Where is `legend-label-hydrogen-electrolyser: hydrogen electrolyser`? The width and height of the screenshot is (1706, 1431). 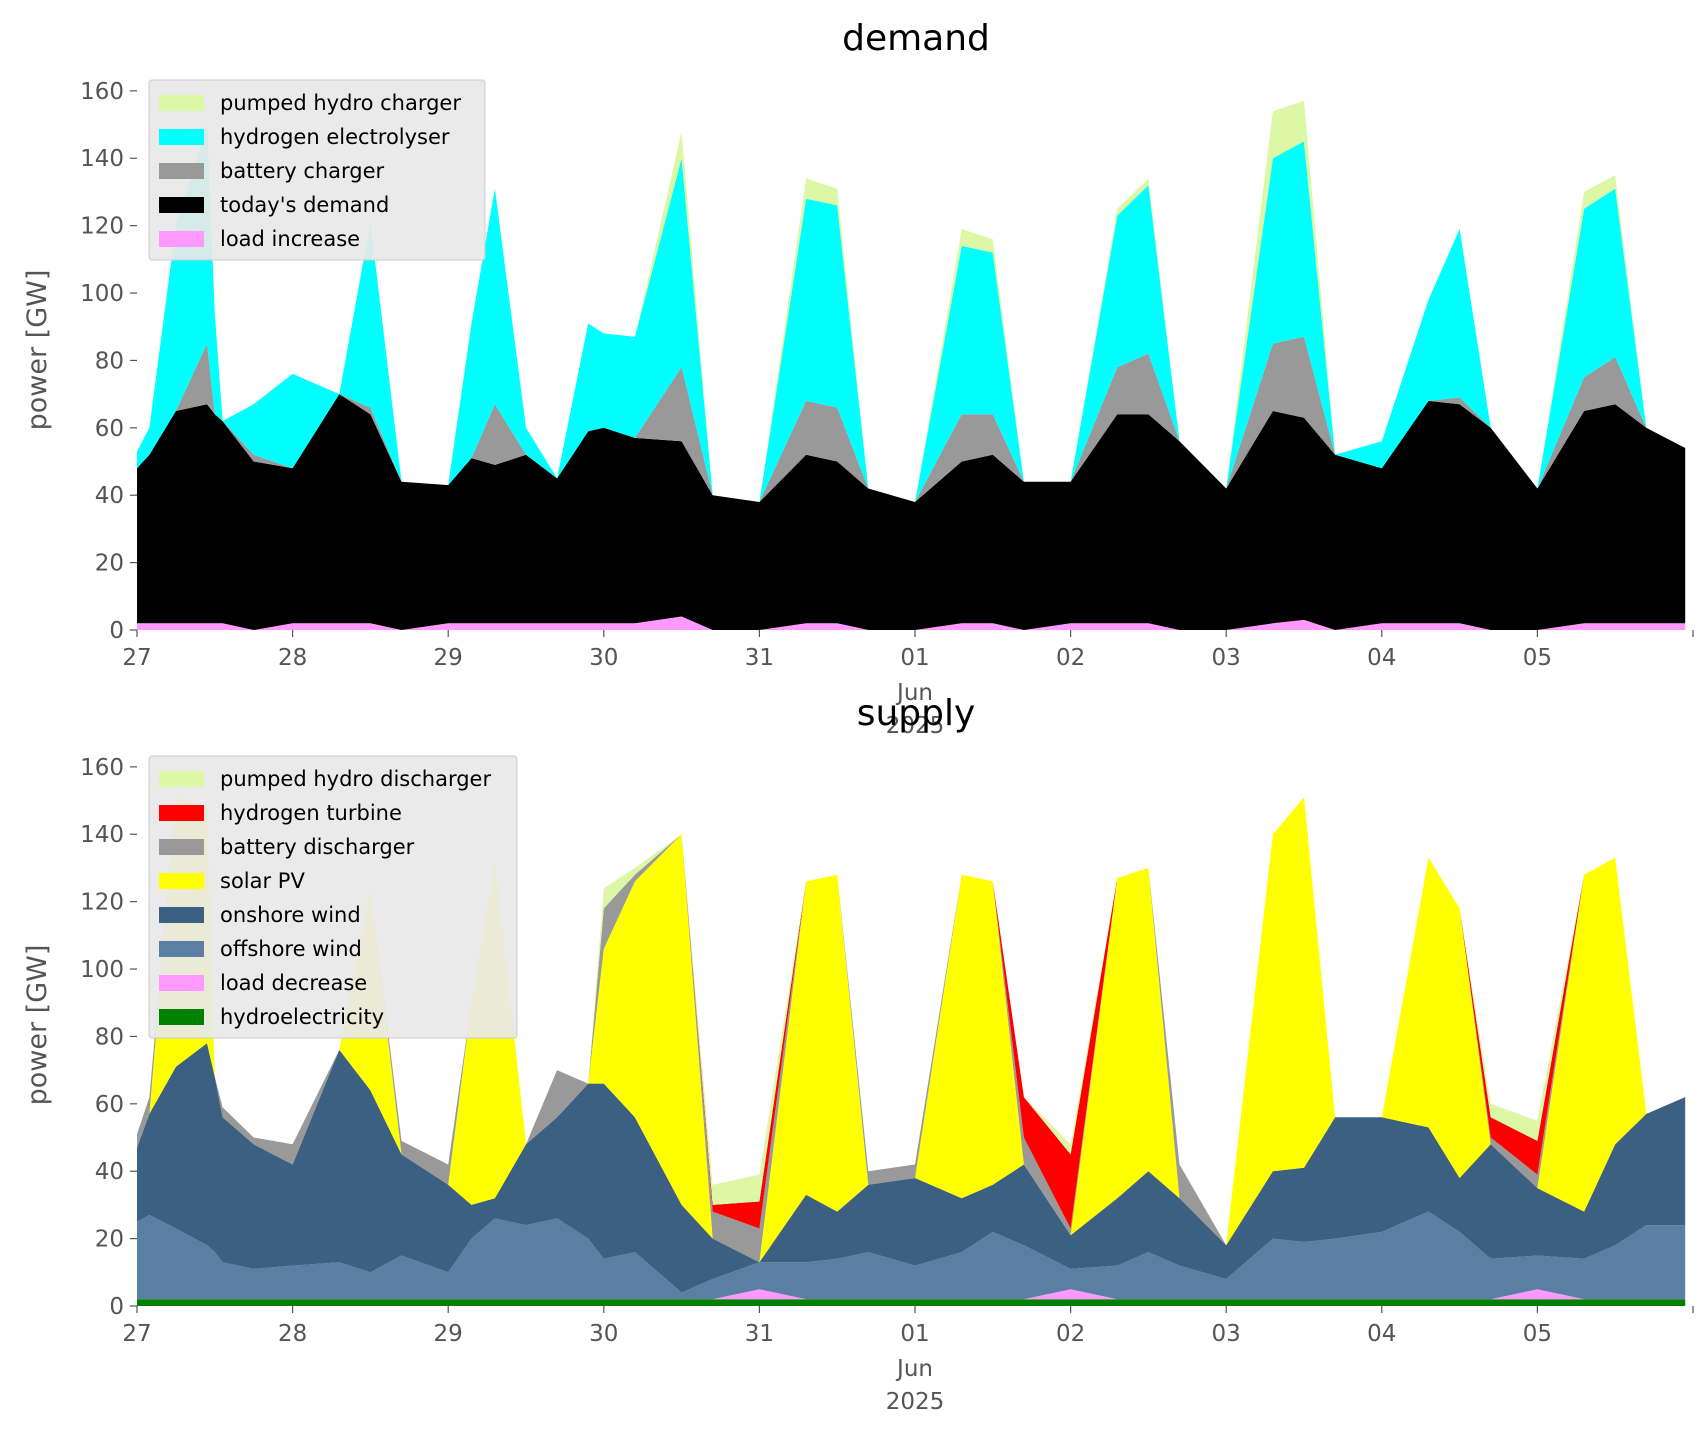
legend-label-hydrogen-electrolyser: hydrogen electrolyser is located at coordinates (335, 137).